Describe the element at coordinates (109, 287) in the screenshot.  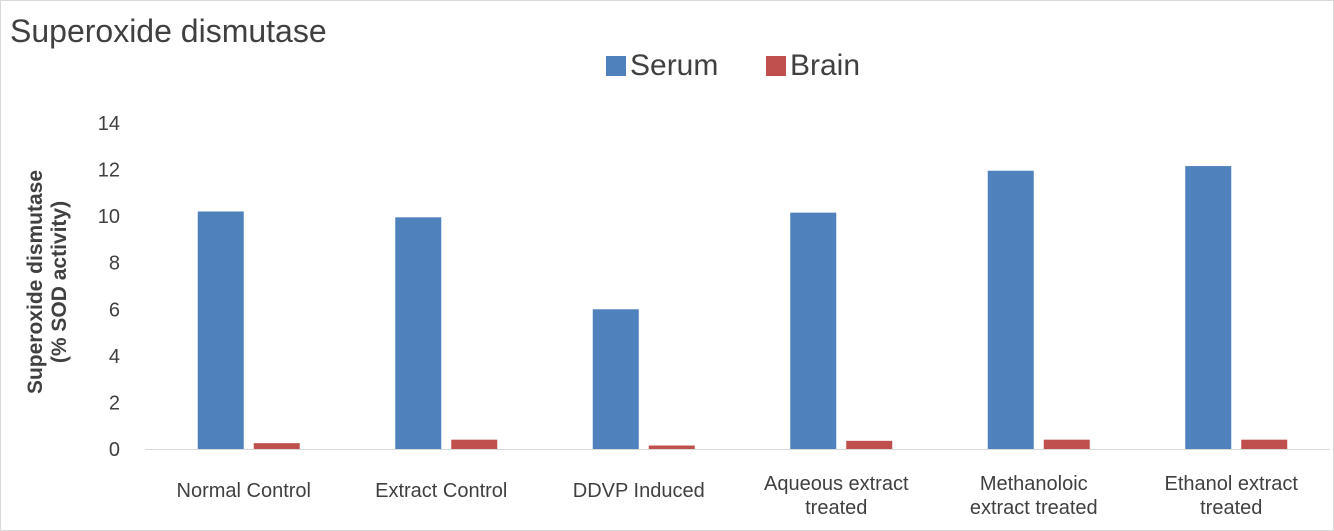
I see `y-axis-ticks: 0 2 4 6 8 10 12 14` at that location.